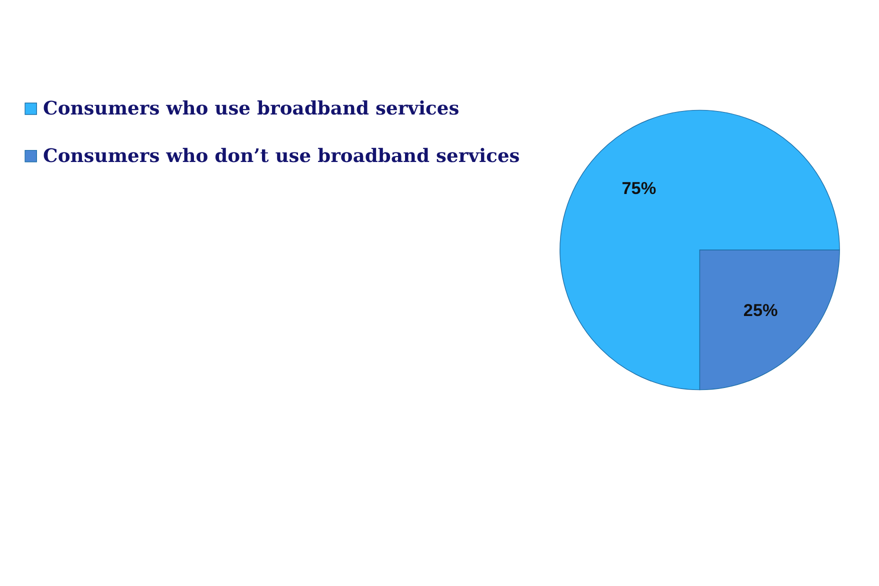 The image size is (879, 586). I want to click on data-label: 75%, so click(639, 188).